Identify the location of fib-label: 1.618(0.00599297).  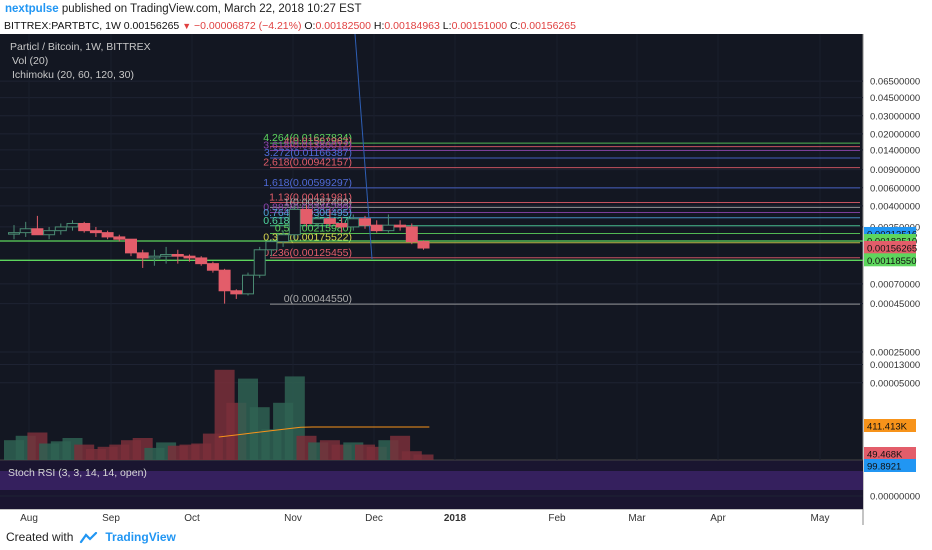
(307, 183).